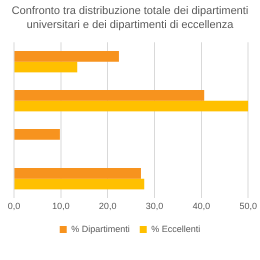  I want to click on legend-label: % Dipartimenti, so click(100, 229).